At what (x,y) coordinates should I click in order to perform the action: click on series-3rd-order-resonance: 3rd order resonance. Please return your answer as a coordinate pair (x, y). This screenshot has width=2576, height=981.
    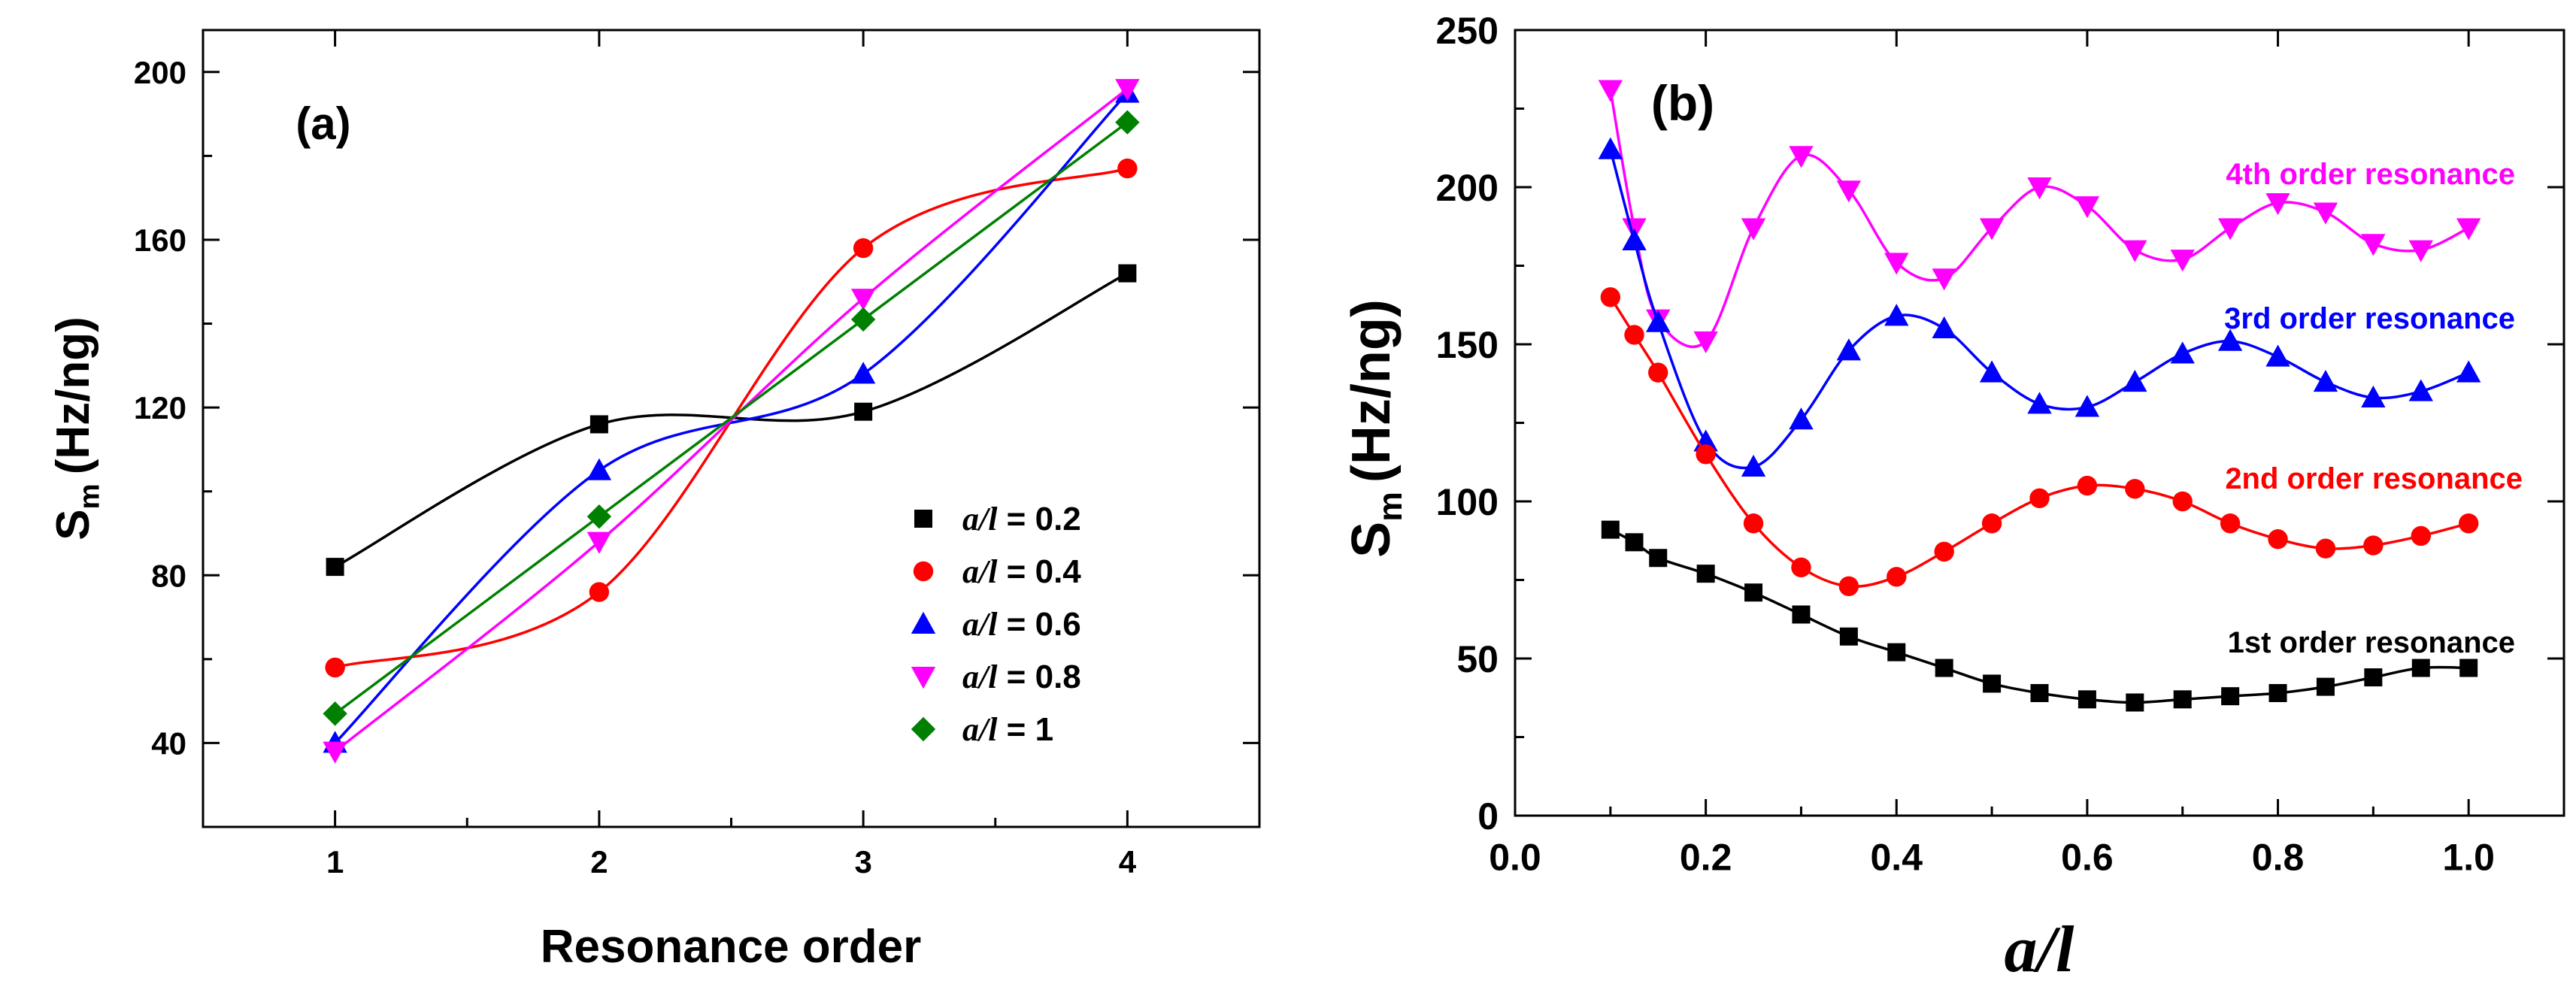
    Looking at the image, I should click on (2056, 307).